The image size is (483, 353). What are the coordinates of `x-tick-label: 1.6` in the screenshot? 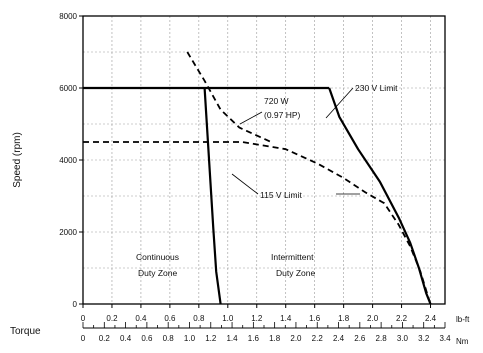 It's located at (315, 318).